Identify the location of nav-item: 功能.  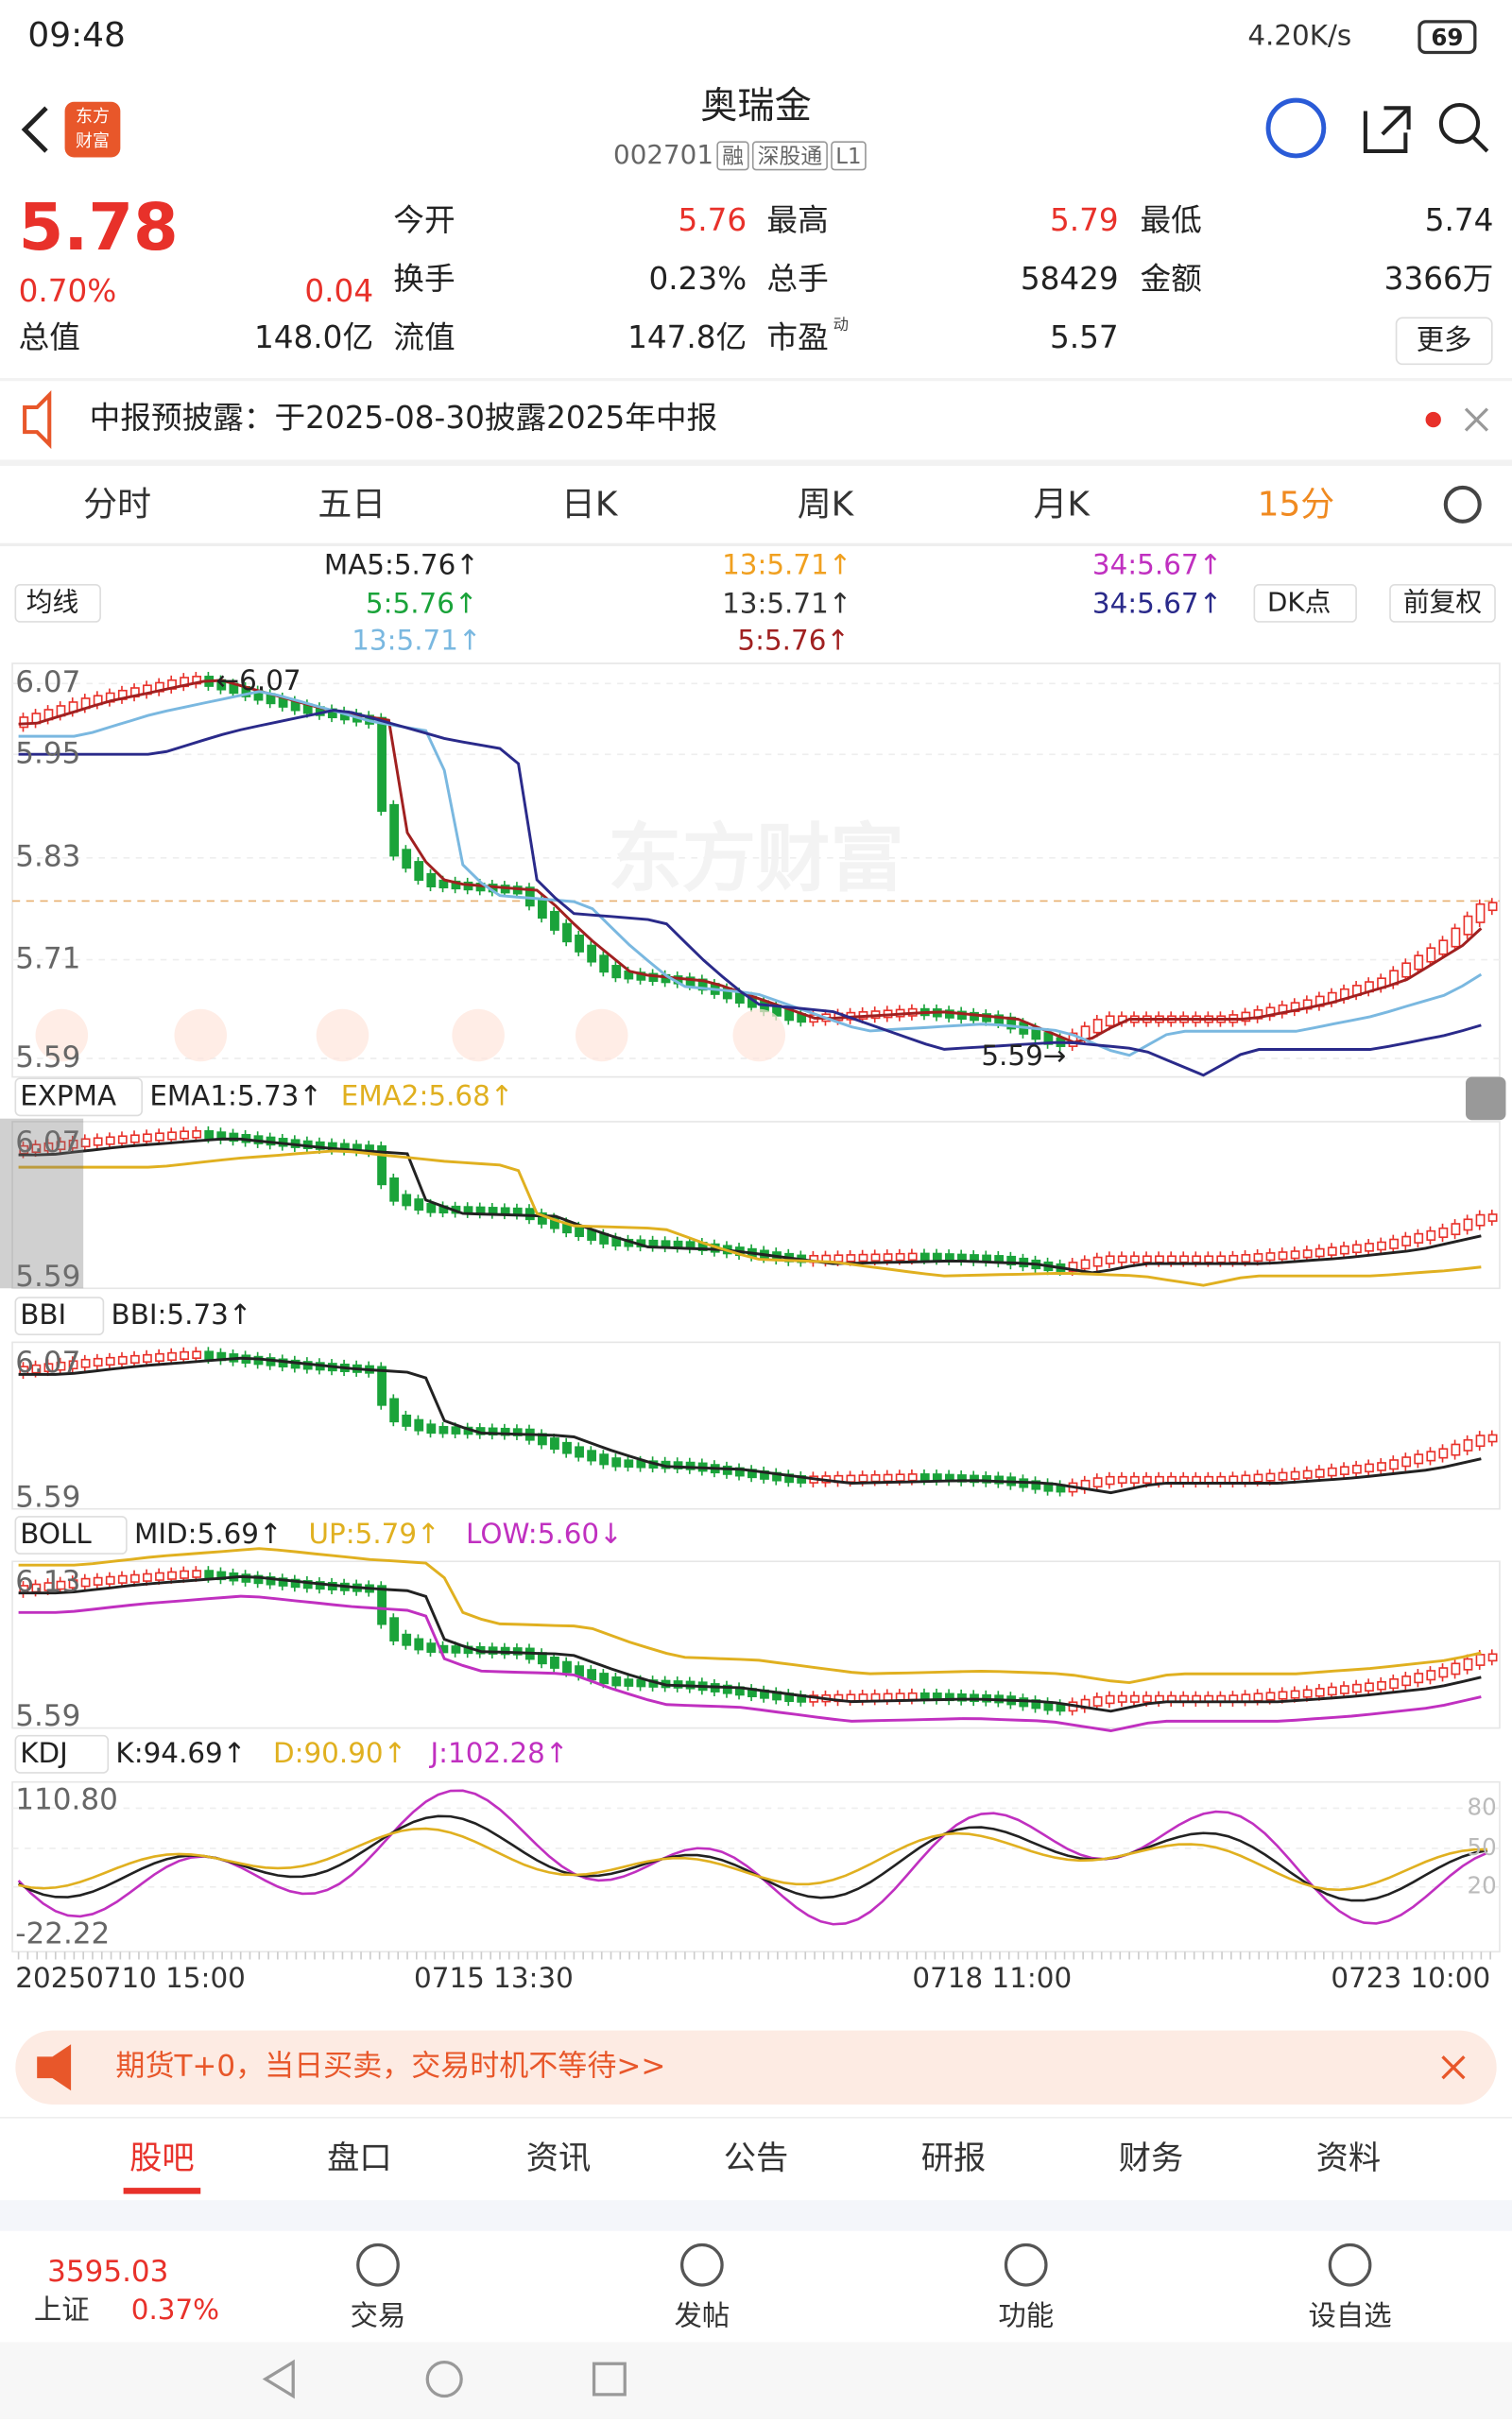
(1026, 2316).